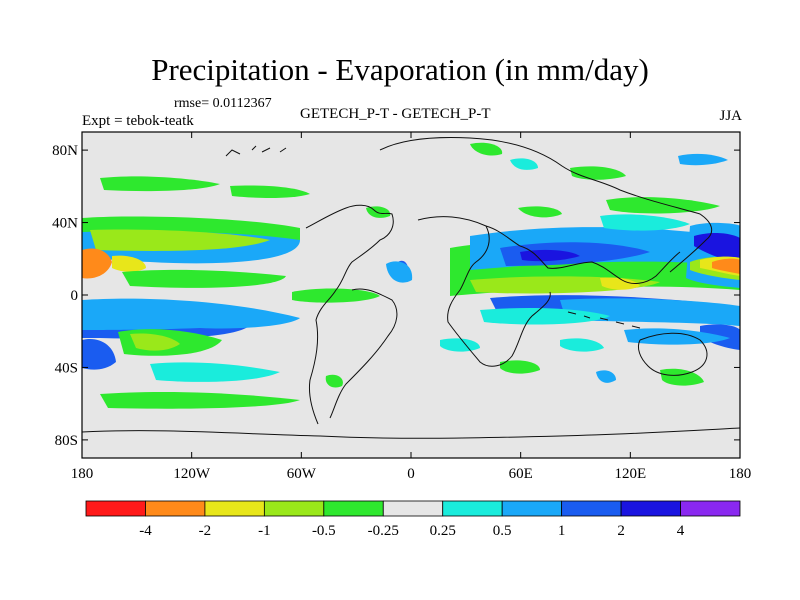 This screenshot has width=800, height=600. I want to click on x-tick-label: 120E, so click(630, 474).